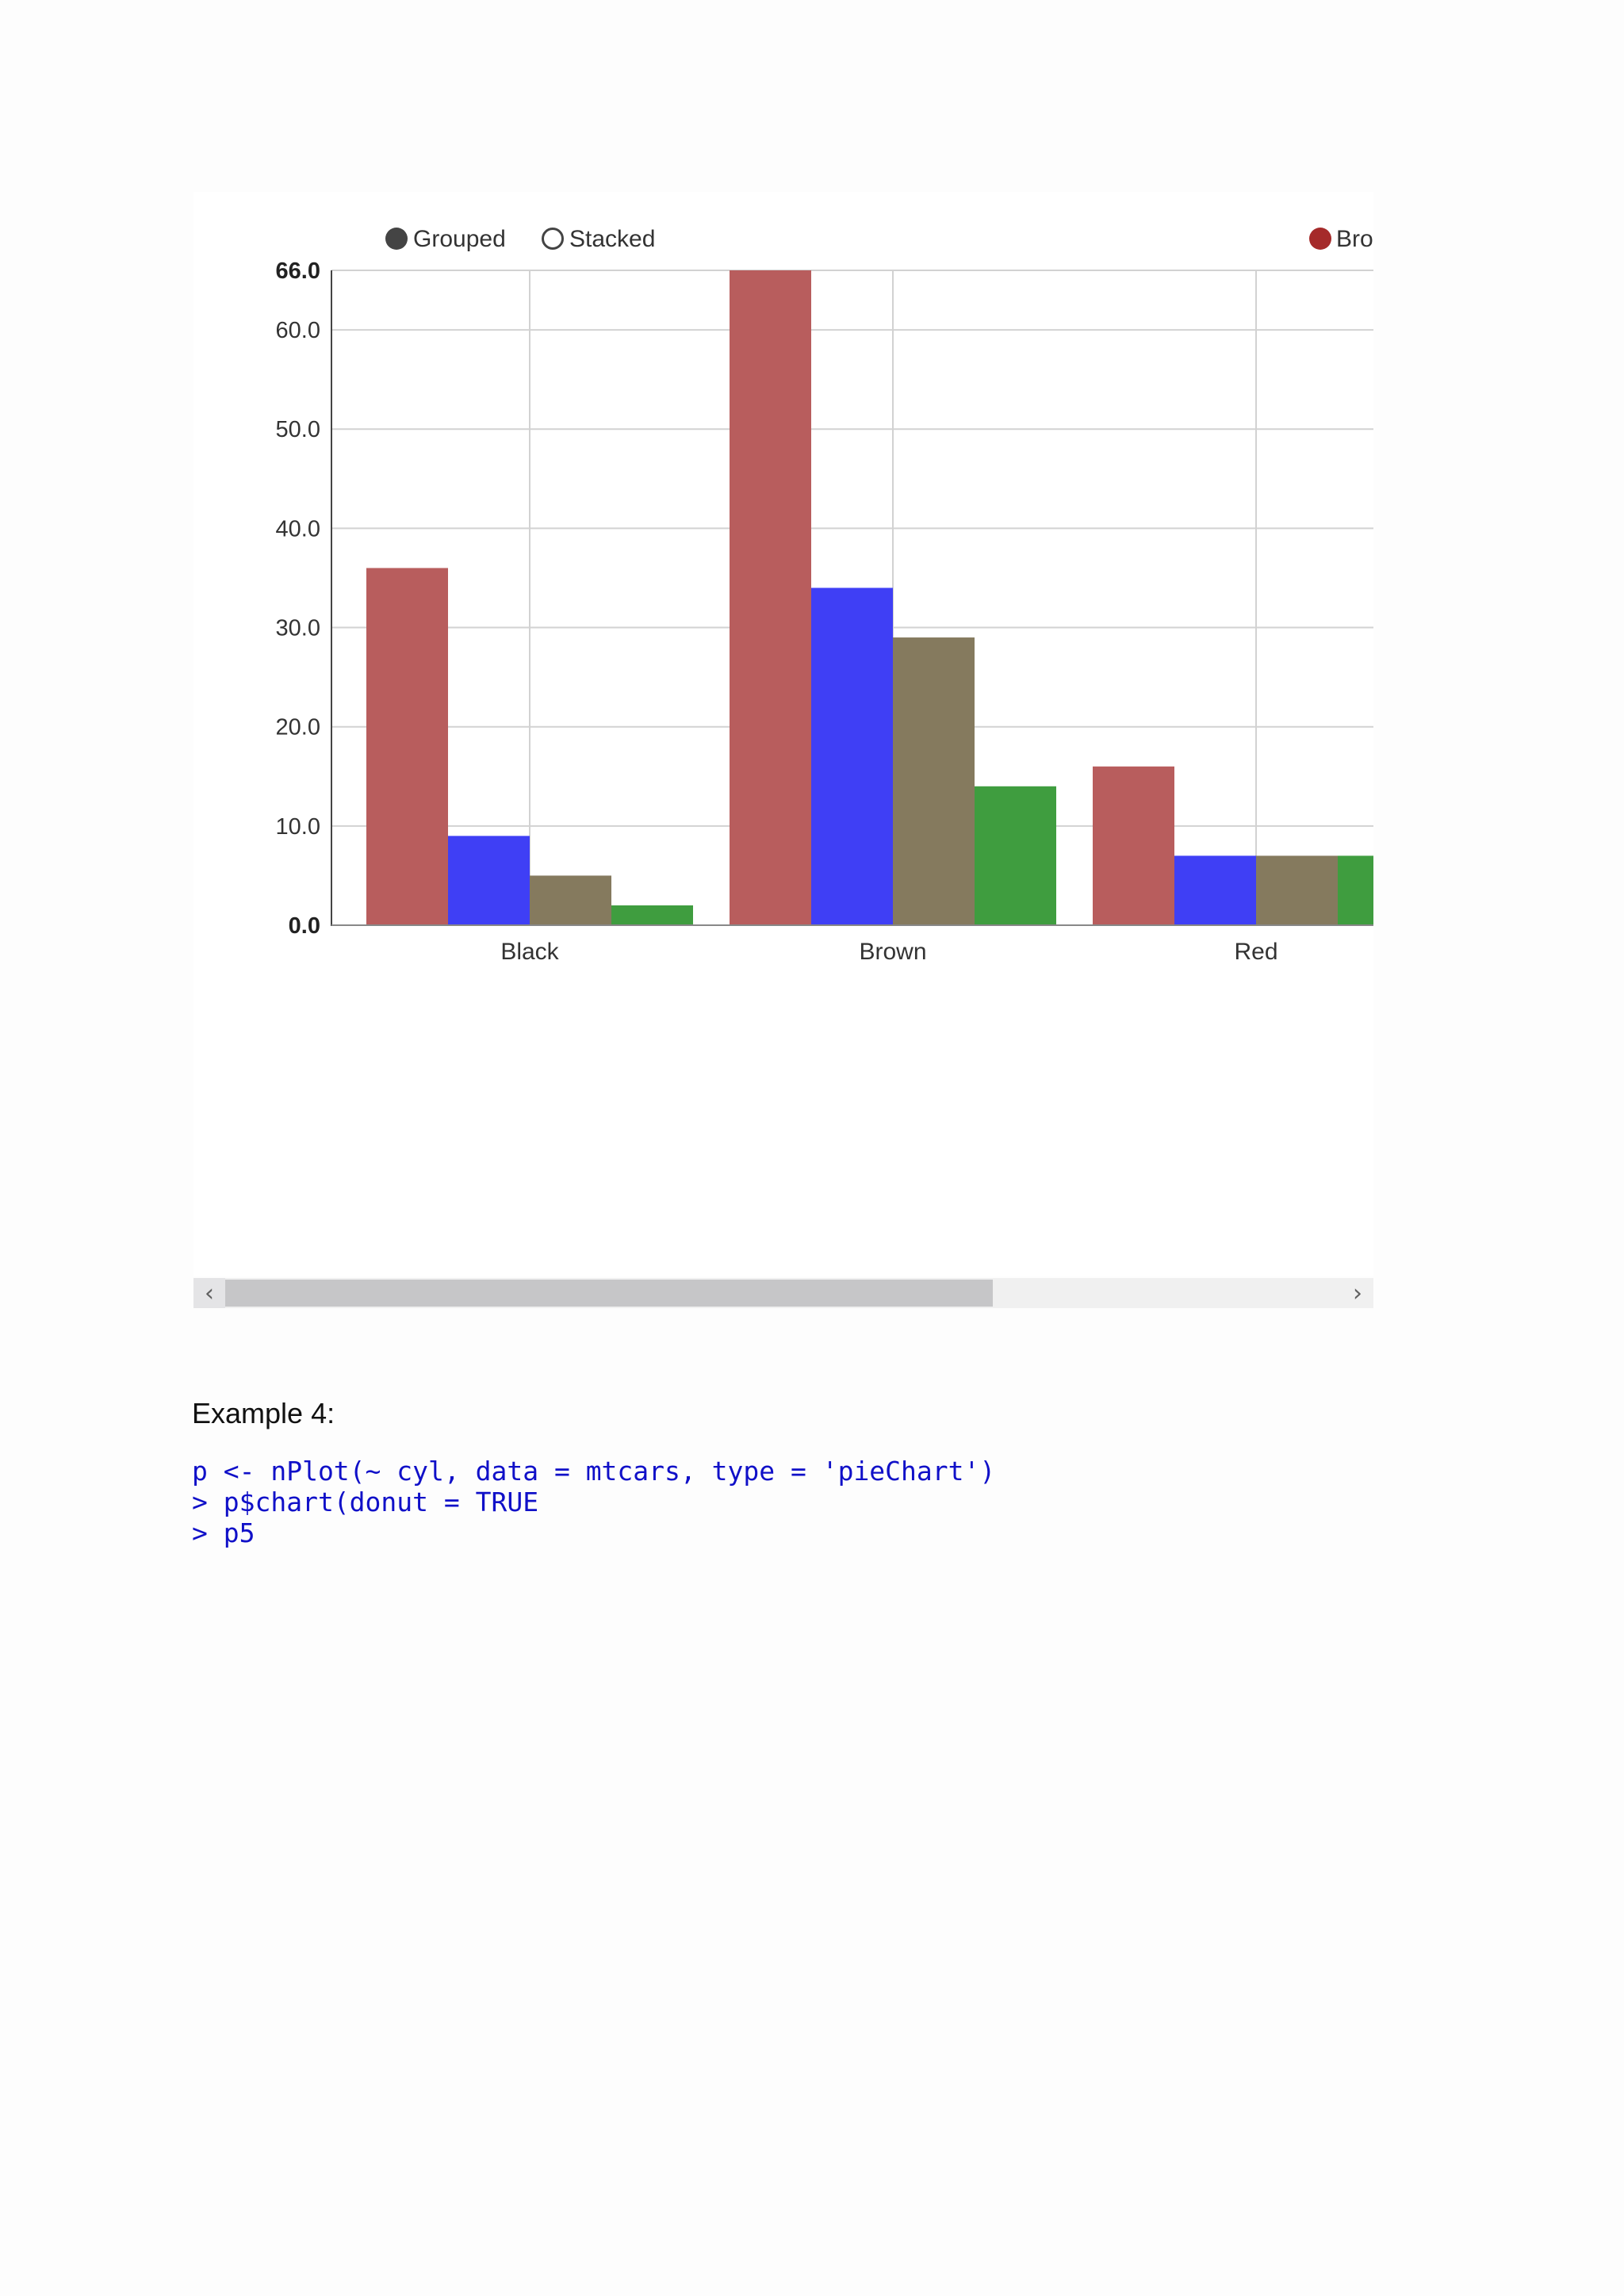 The width and height of the screenshot is (1624, 2296). Describe the element at coordinates (893, 952) in the screenshot. I see `x-tick-label: Brown` at that location.